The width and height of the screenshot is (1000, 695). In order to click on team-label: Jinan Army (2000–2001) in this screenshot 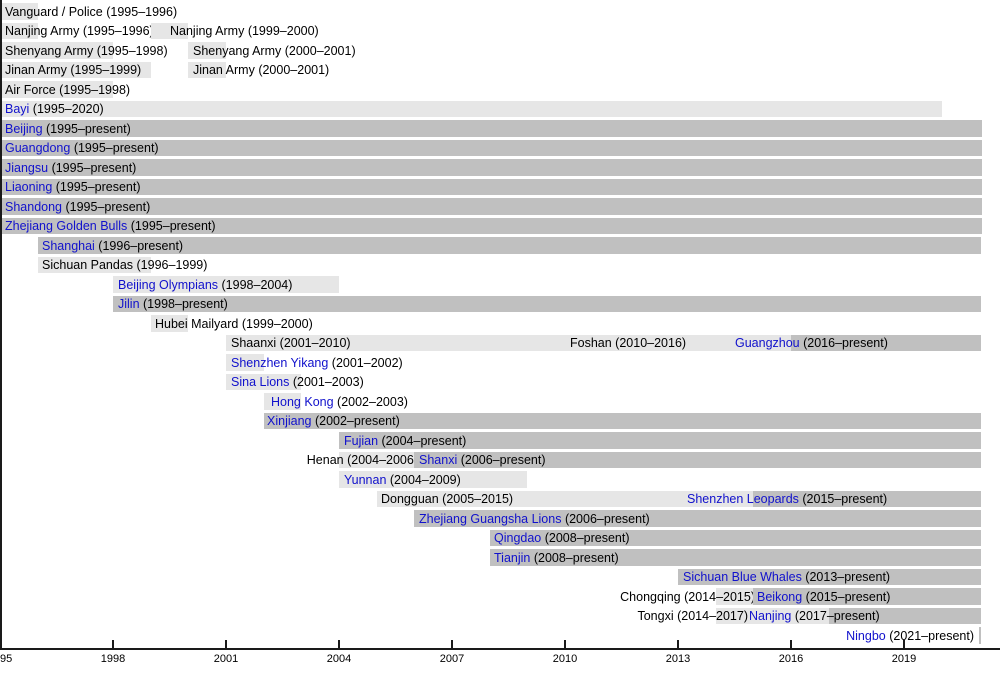, I will do `click(261, 70)`.